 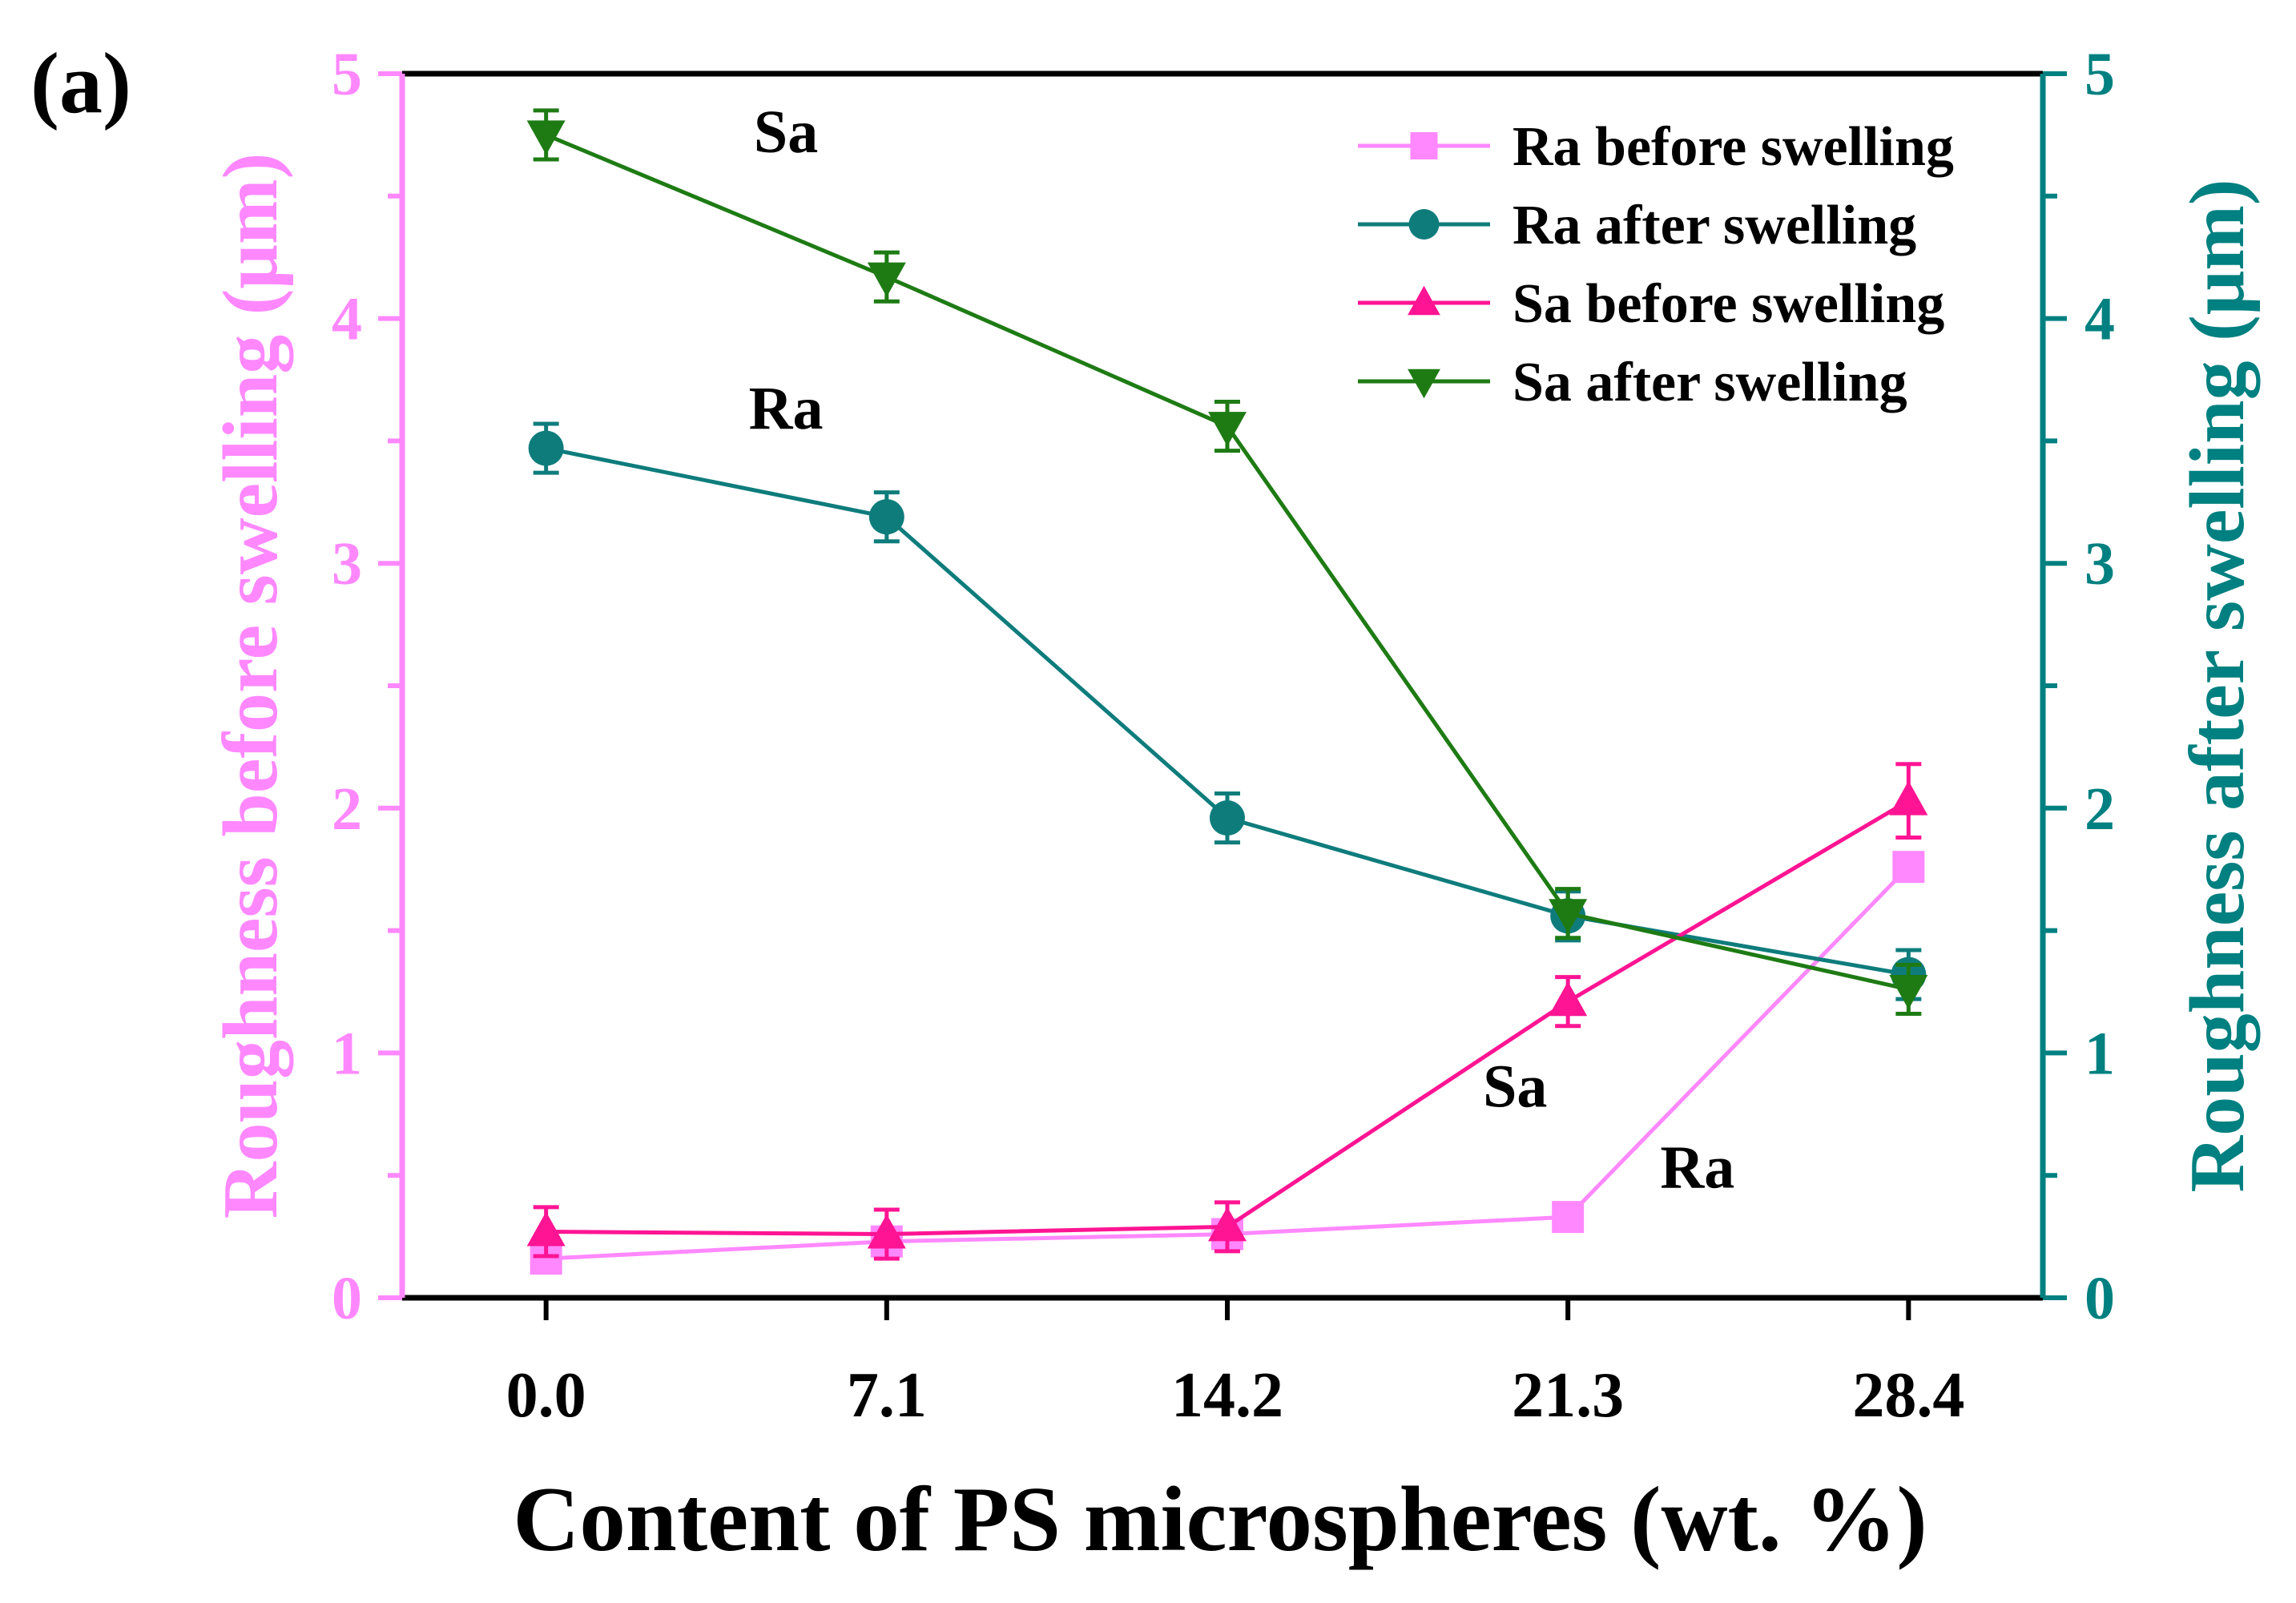 I want to click on legend-item: Sa before swelling, so click(x=1651, y=304).